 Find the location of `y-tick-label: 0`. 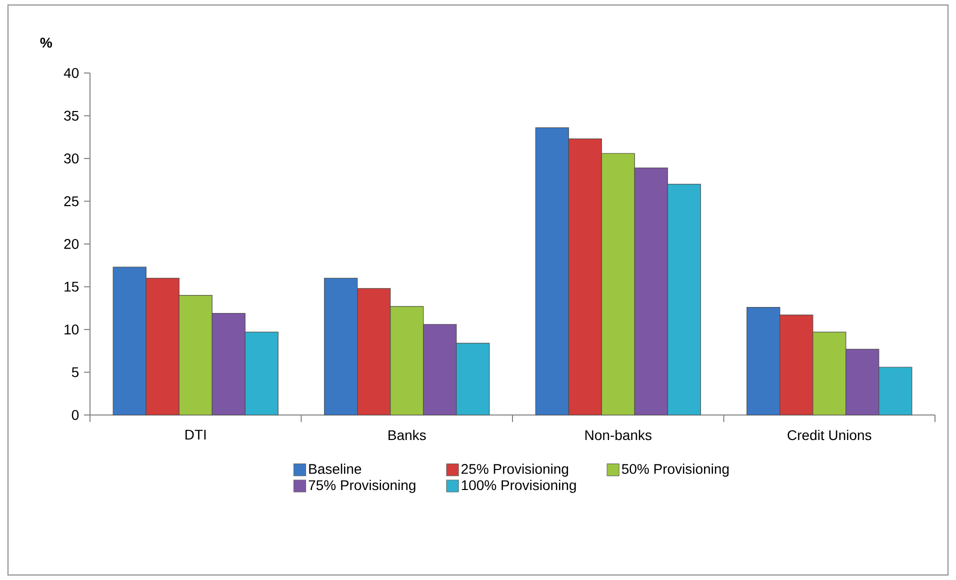

y-tick-label: 0 is located at coordinates (75, 415).